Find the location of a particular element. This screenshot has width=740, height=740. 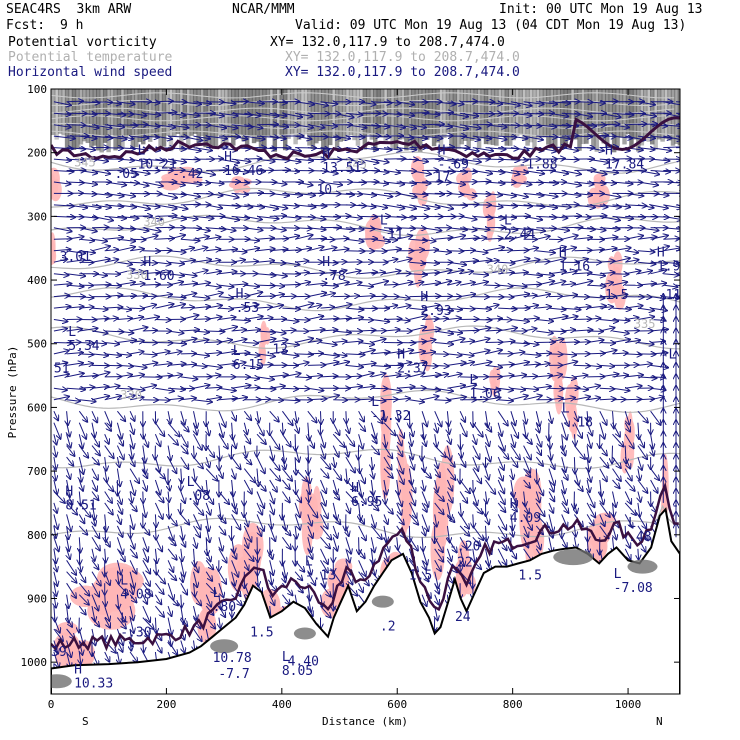

extremum-value: -.30 is located at coordinates (135, 633).